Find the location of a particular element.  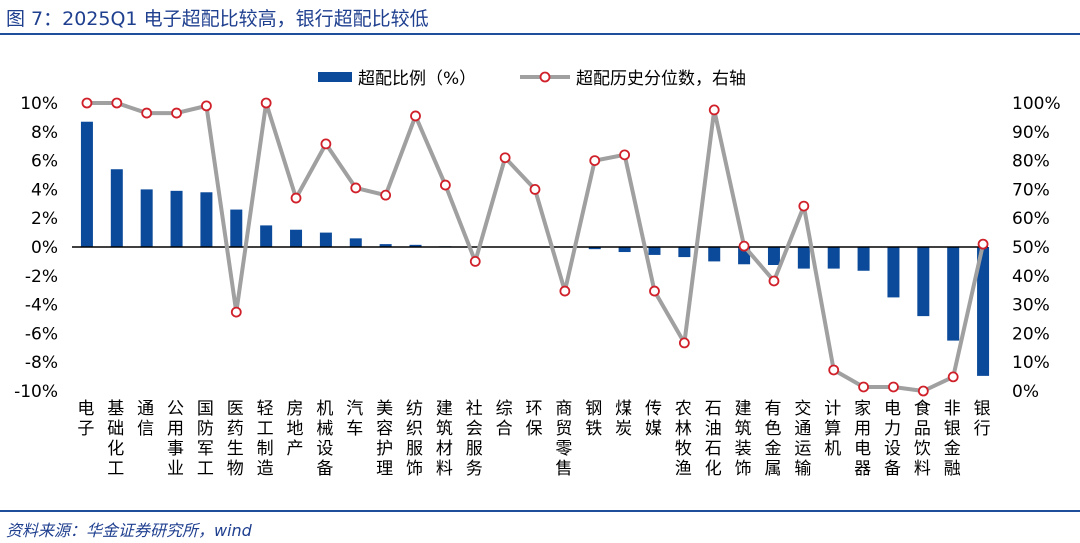

right-tick-label: 0% is located at coordinates (1025, 392).